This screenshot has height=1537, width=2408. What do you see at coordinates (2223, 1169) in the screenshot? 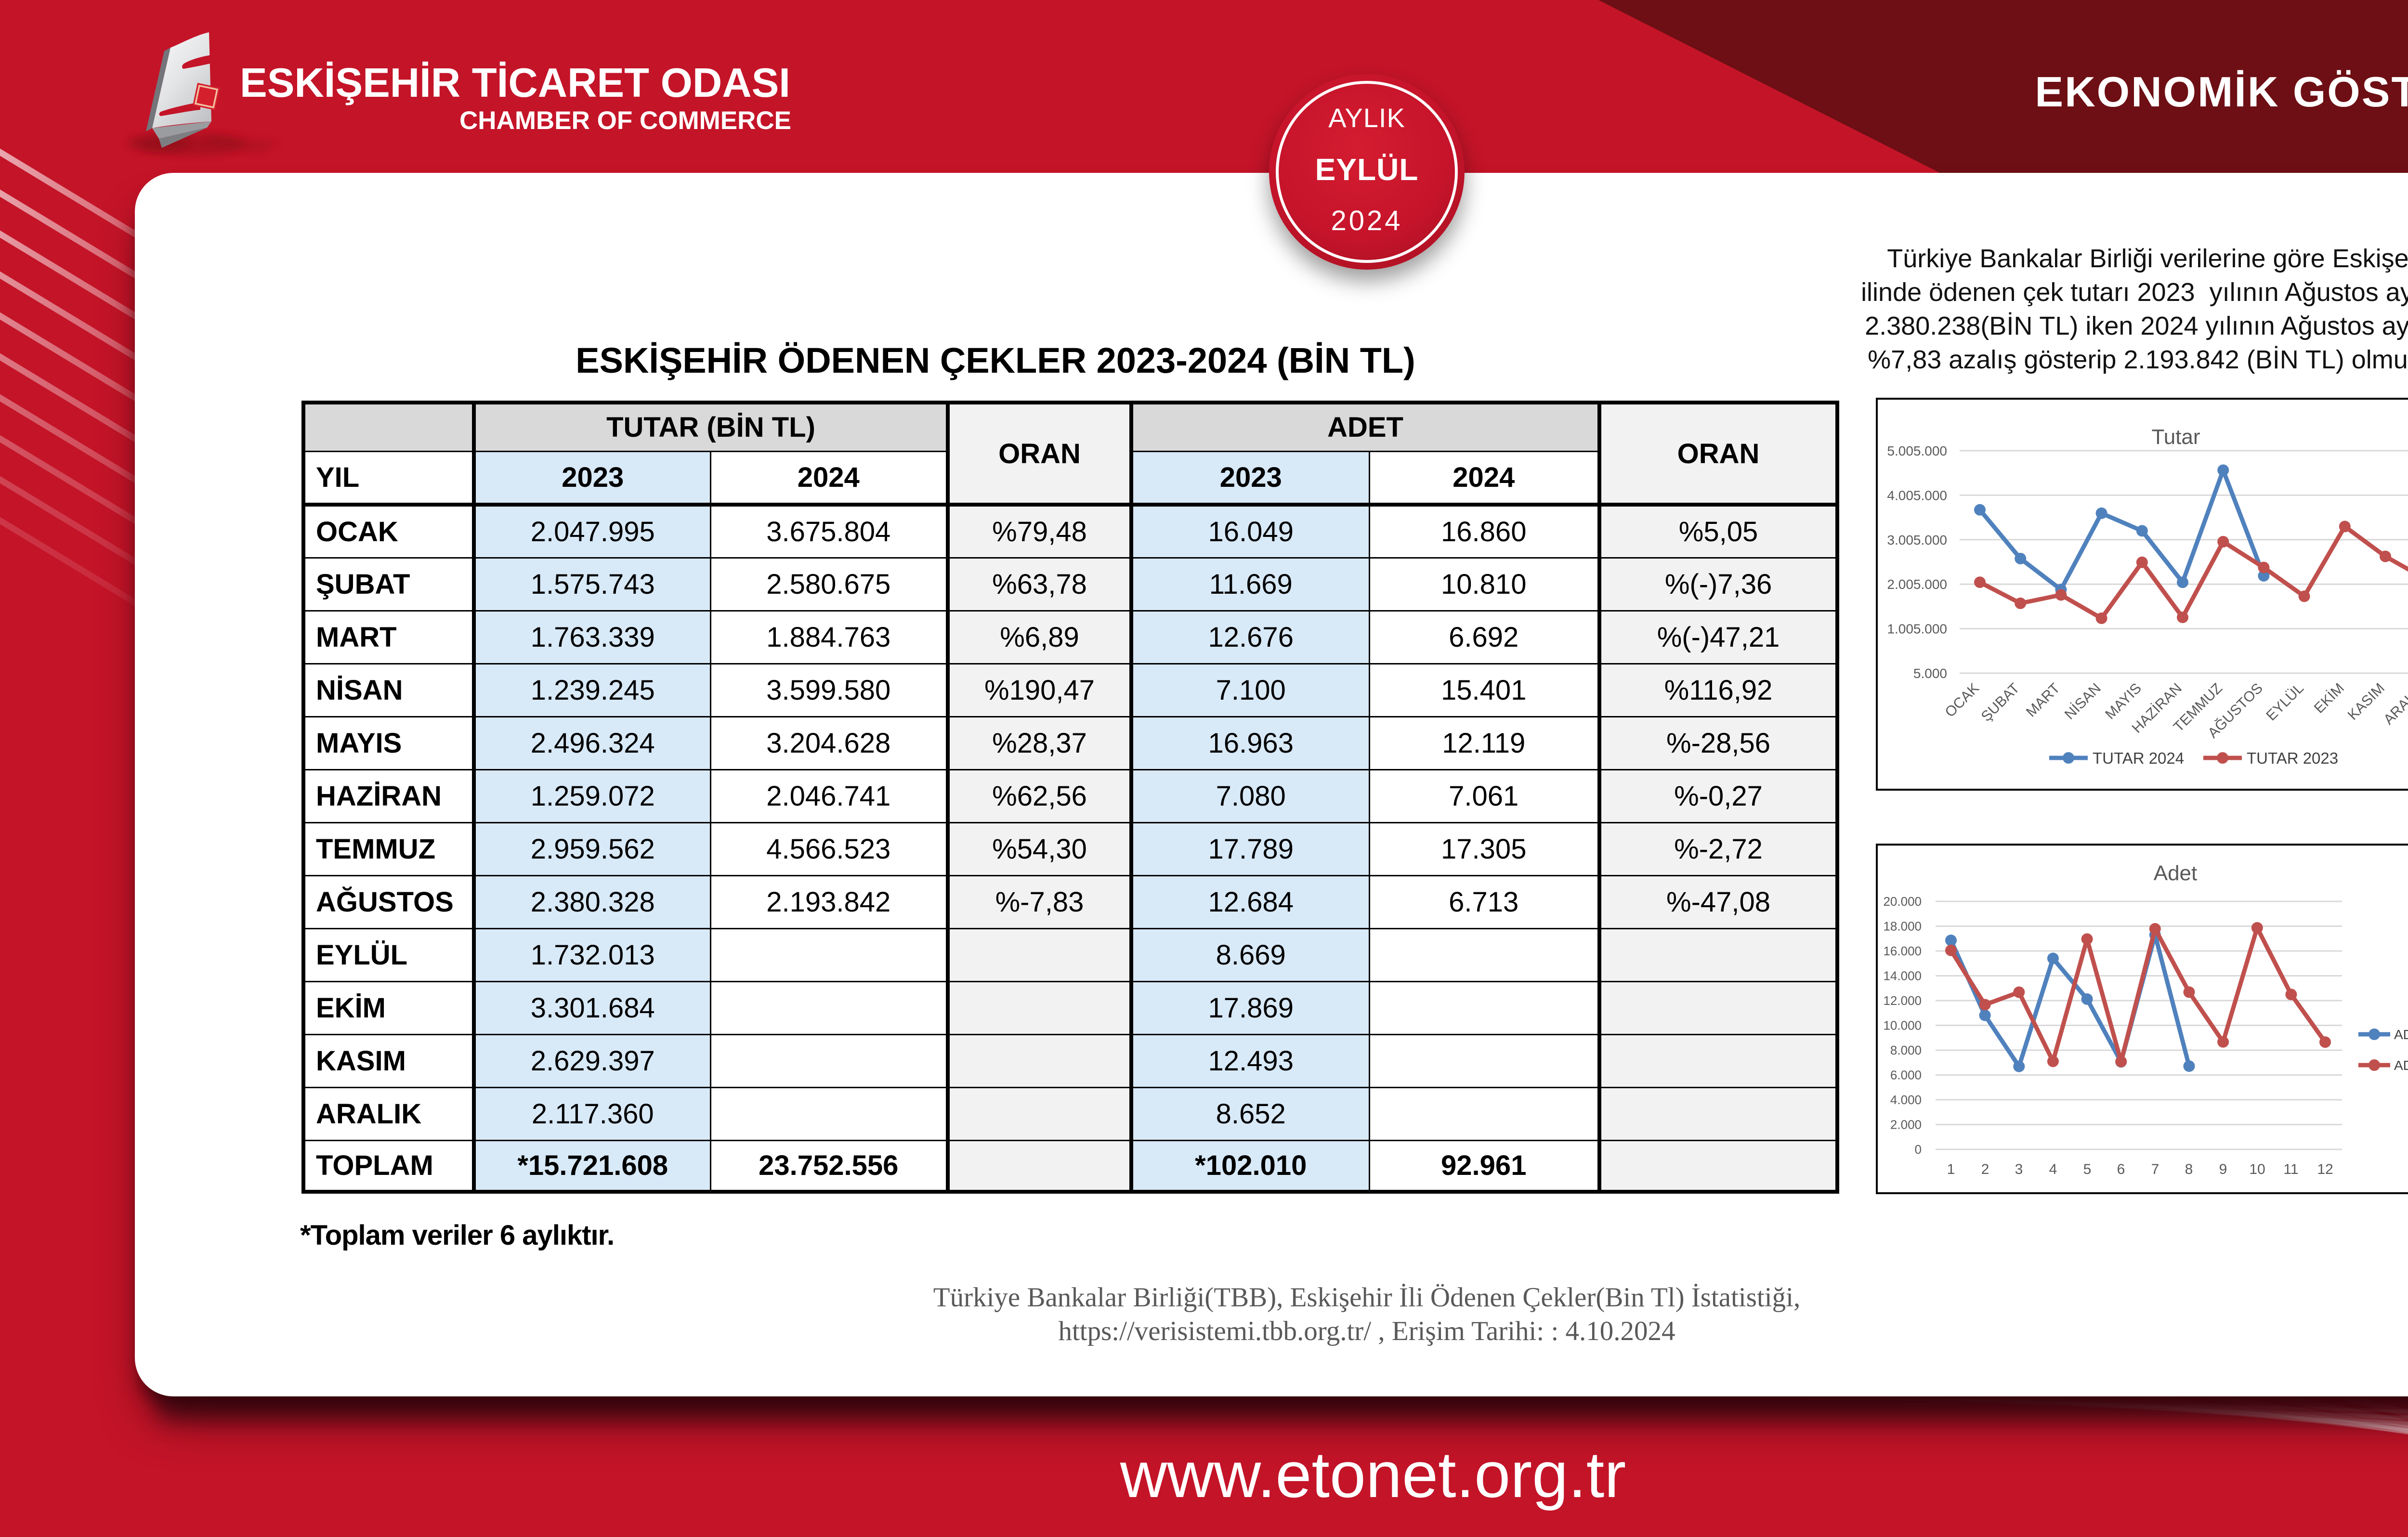
I see `svg-text: 9` at bounding box center [2223, 1169].